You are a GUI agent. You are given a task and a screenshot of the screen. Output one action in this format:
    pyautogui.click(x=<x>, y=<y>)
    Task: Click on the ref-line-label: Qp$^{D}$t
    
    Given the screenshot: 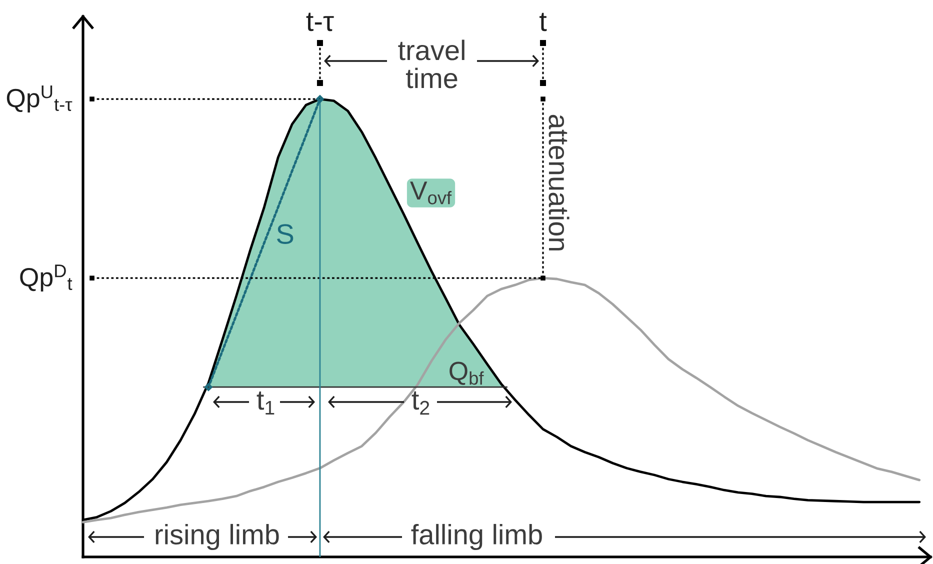 What is the action you would take?
    pyautogui.click(x=46, y=278)
    